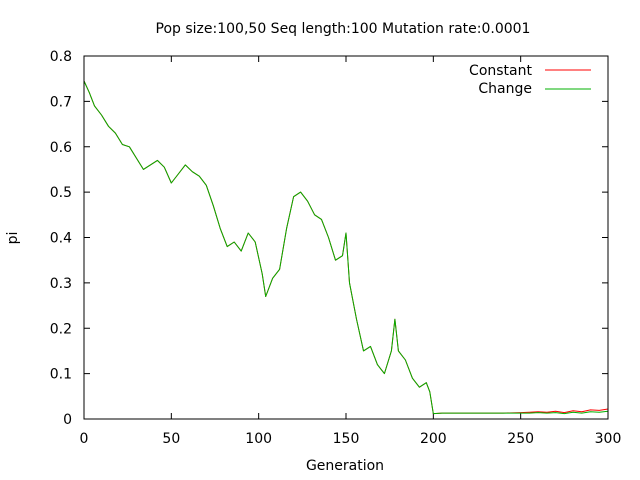 This screenshot has width=640, height=480. I want to click on x-tick-label: 200, so click(433, 439).